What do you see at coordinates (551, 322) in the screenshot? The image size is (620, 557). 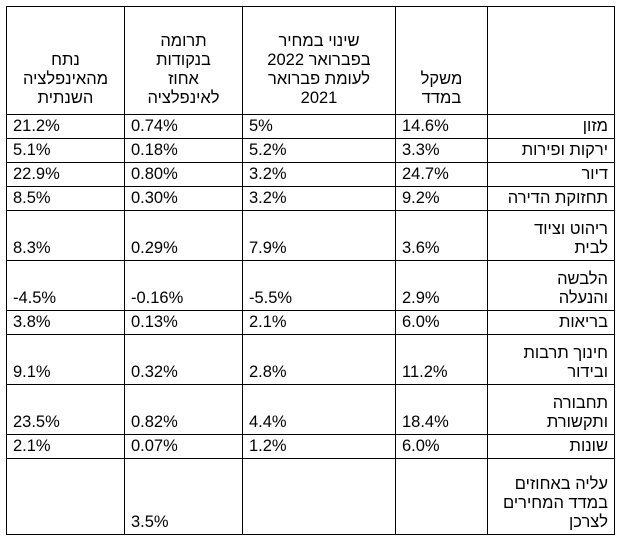 I see `row-category: בריאות` at bounding box center [551, 322].